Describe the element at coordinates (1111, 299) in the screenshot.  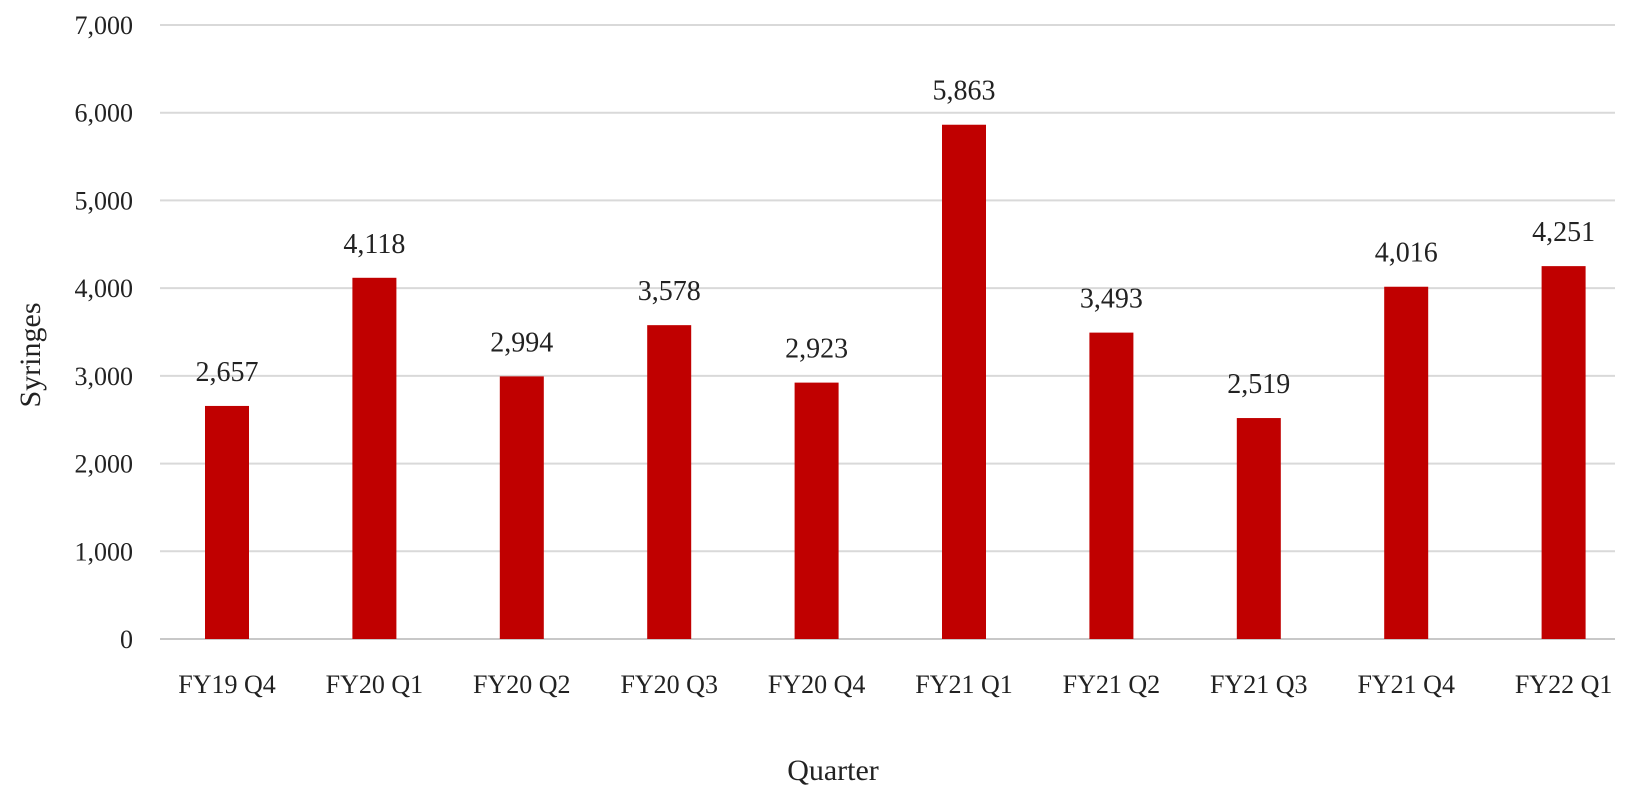
I see `bar-value-label: 3,493` at that location.